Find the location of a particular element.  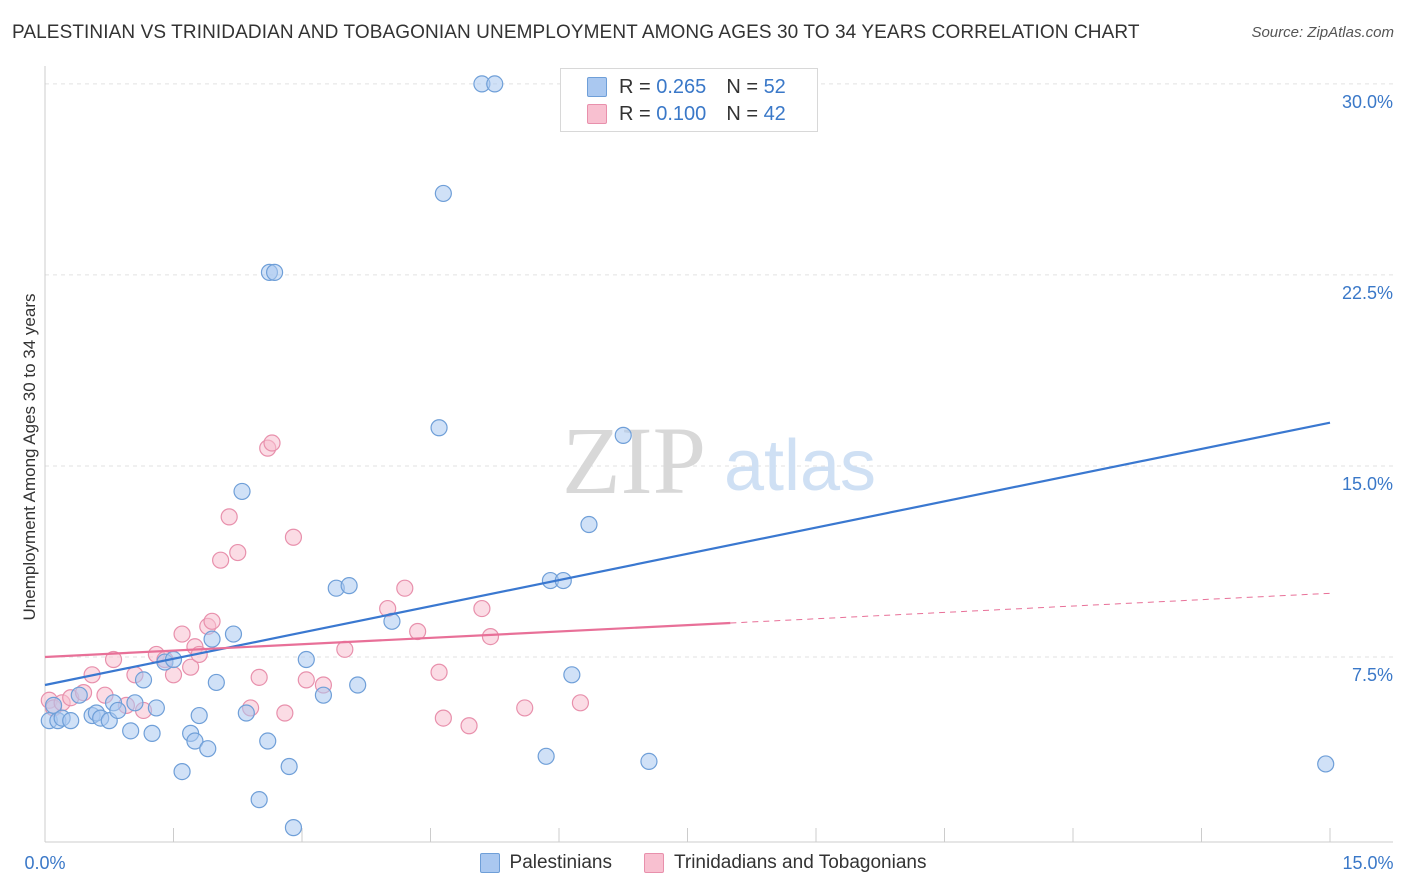

stats-legend: R = 0.265 N = 52 R = 0.100 N = 42 is located at coordinates (689, 100).